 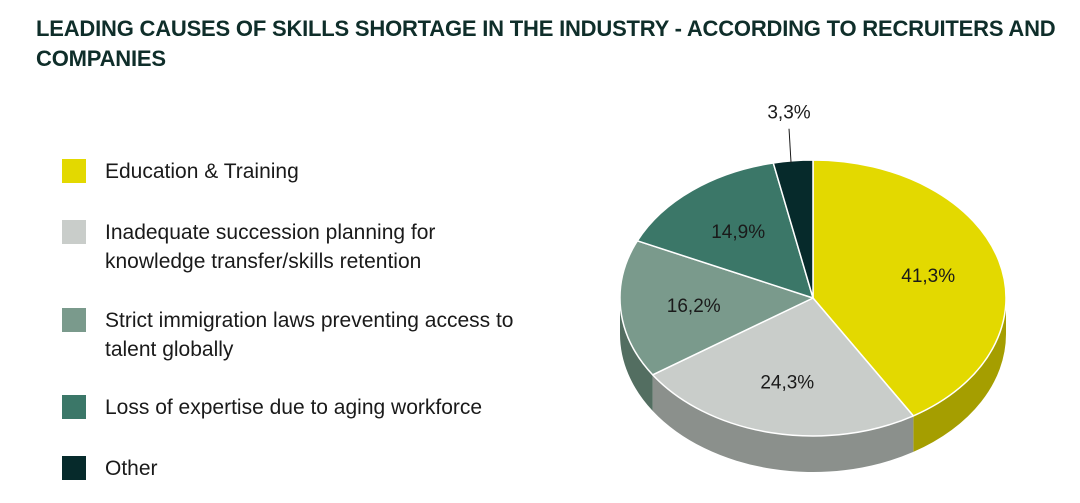 I want to click on legend-swatch-education-training, so click(x=74, y=171).